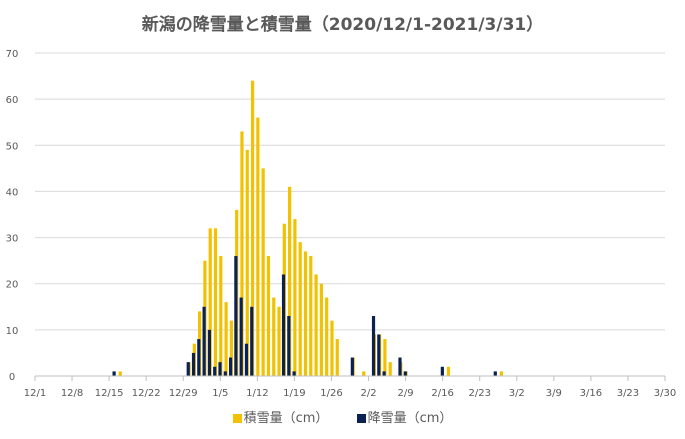 The height and width of the screenshot is (439, 685). I want to click on x-tick-label: 1/26, so click(331, 393).